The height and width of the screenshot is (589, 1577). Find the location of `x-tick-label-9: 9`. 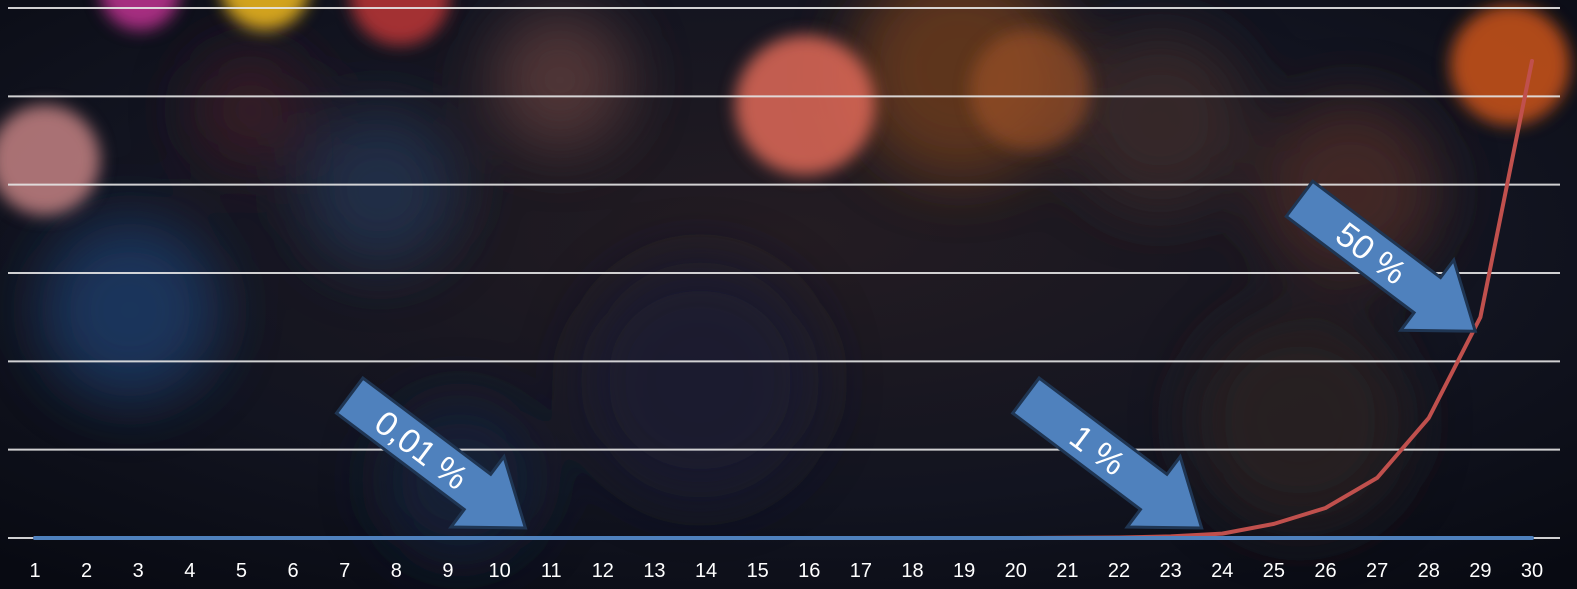

x-tick-label-9: 9 is located at coordinates (447, 571).